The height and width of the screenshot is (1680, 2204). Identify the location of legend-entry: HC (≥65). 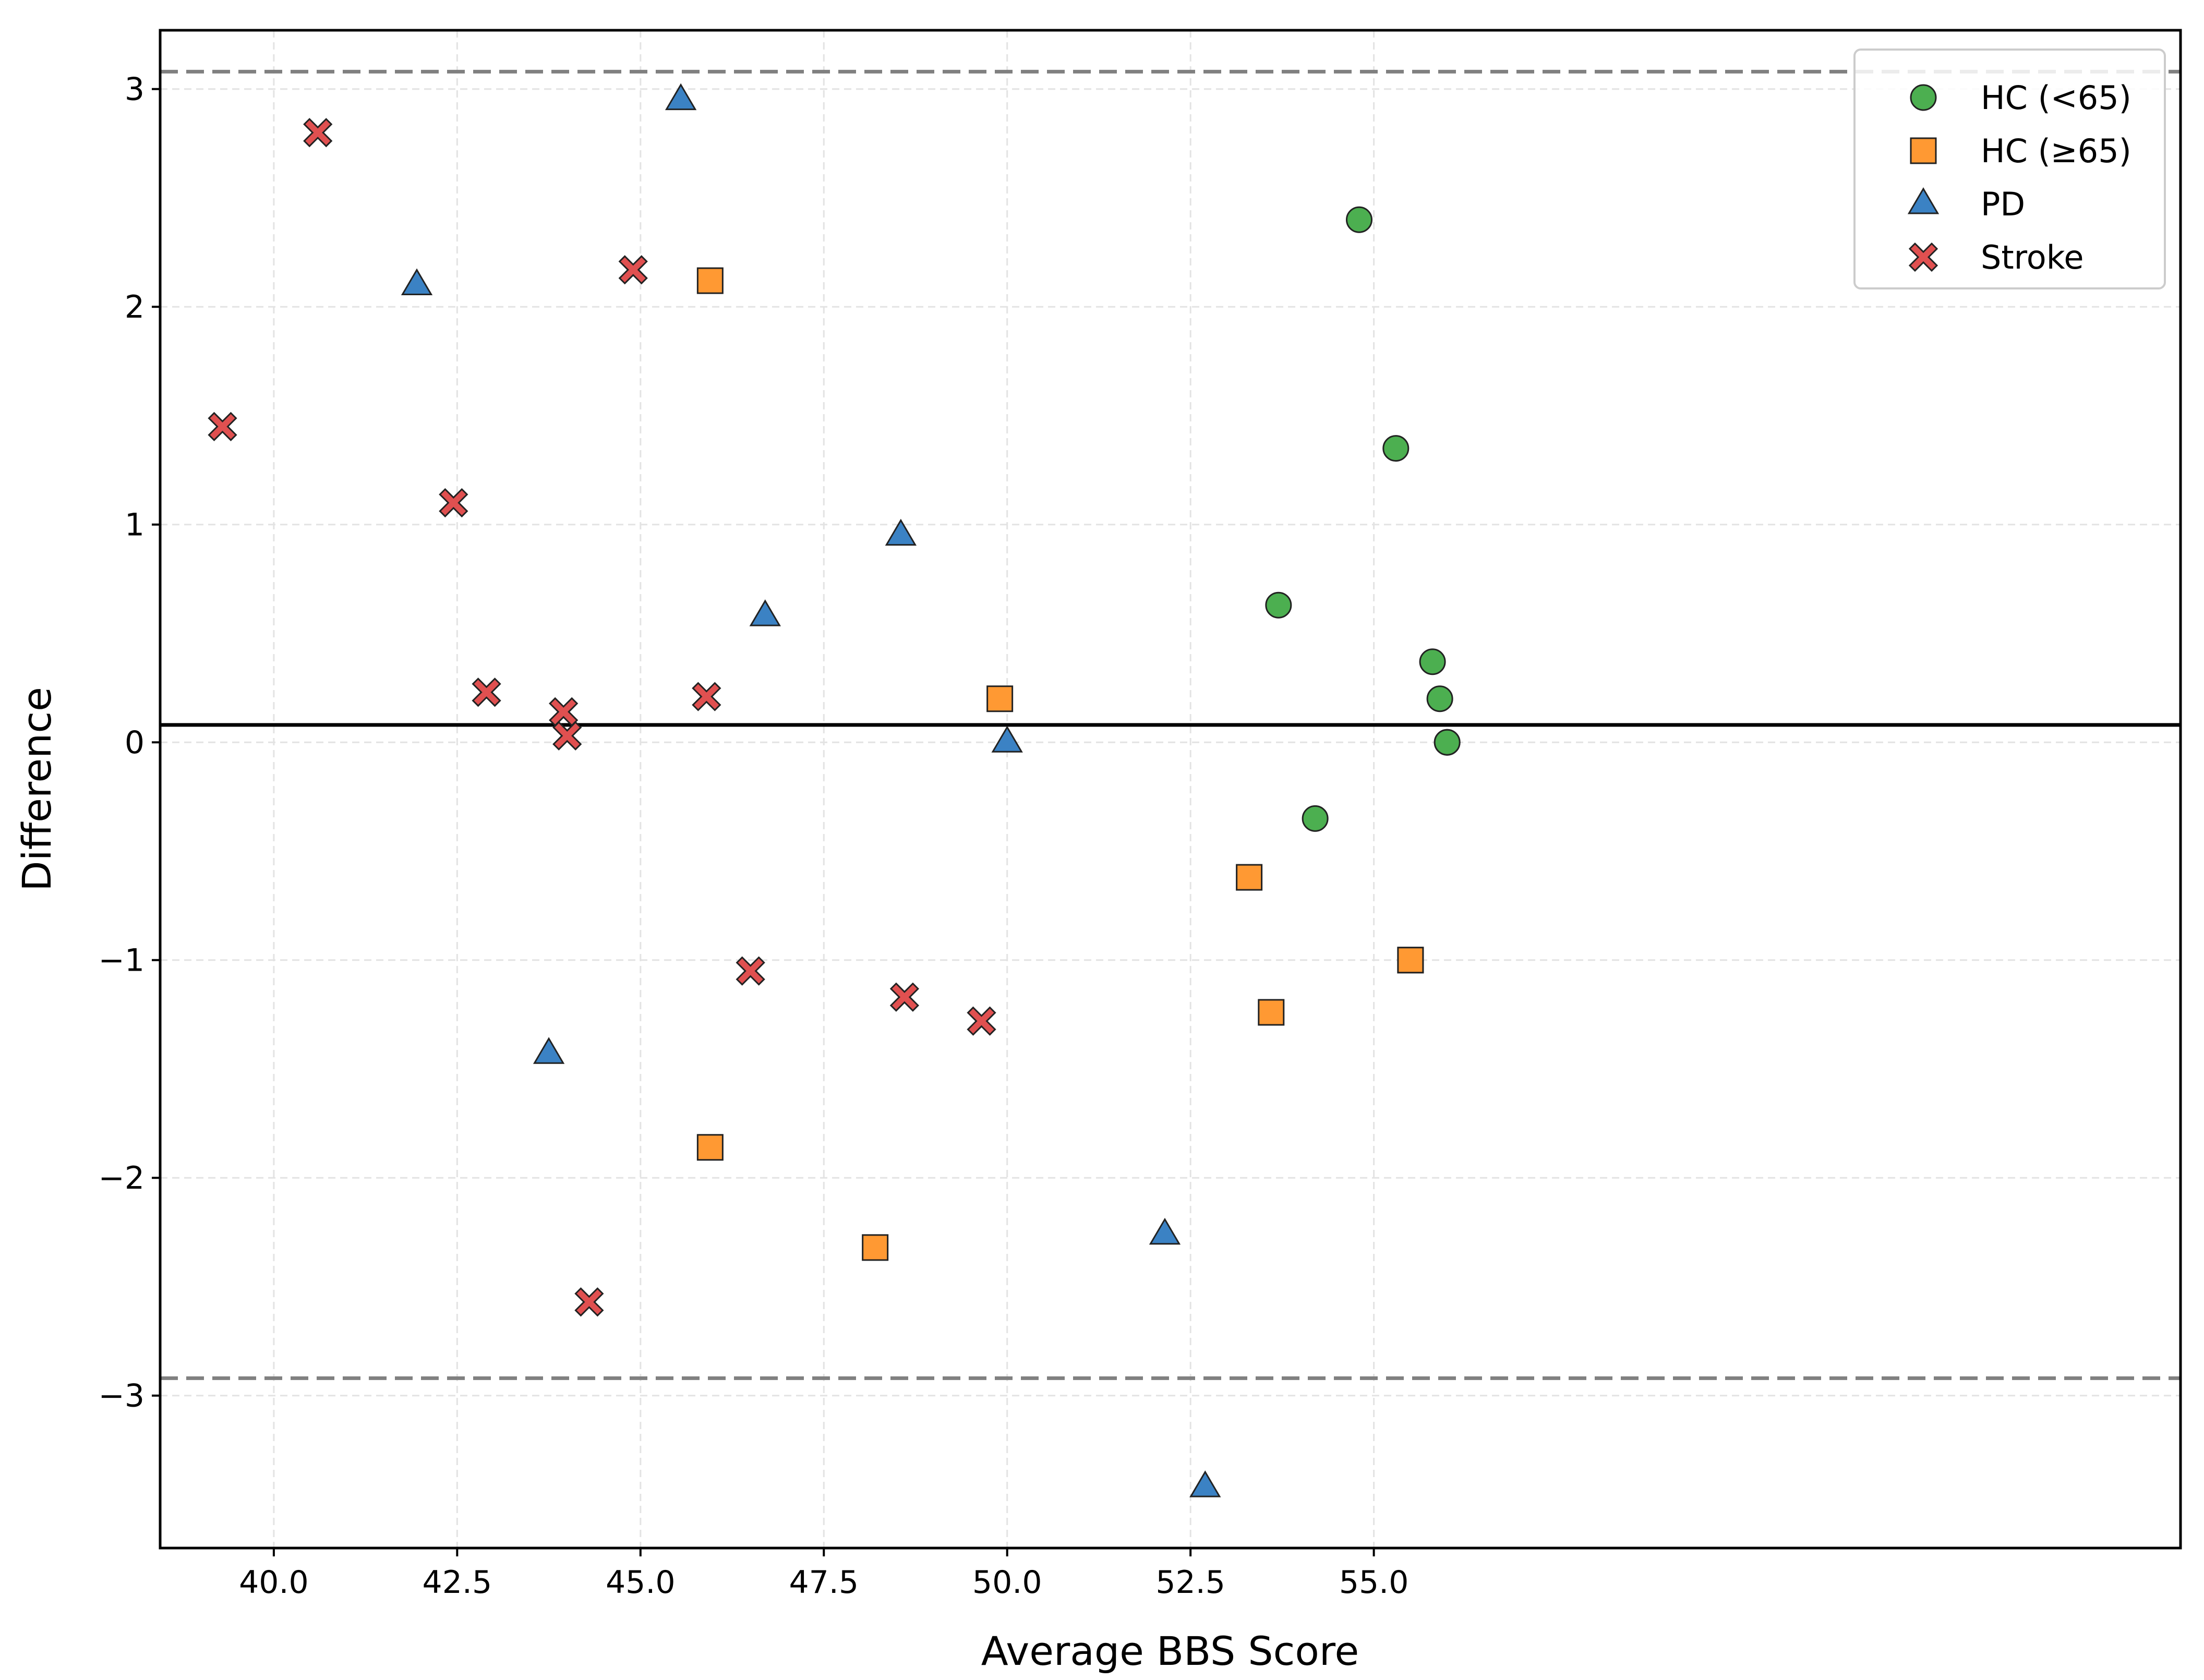
(2020, 151).